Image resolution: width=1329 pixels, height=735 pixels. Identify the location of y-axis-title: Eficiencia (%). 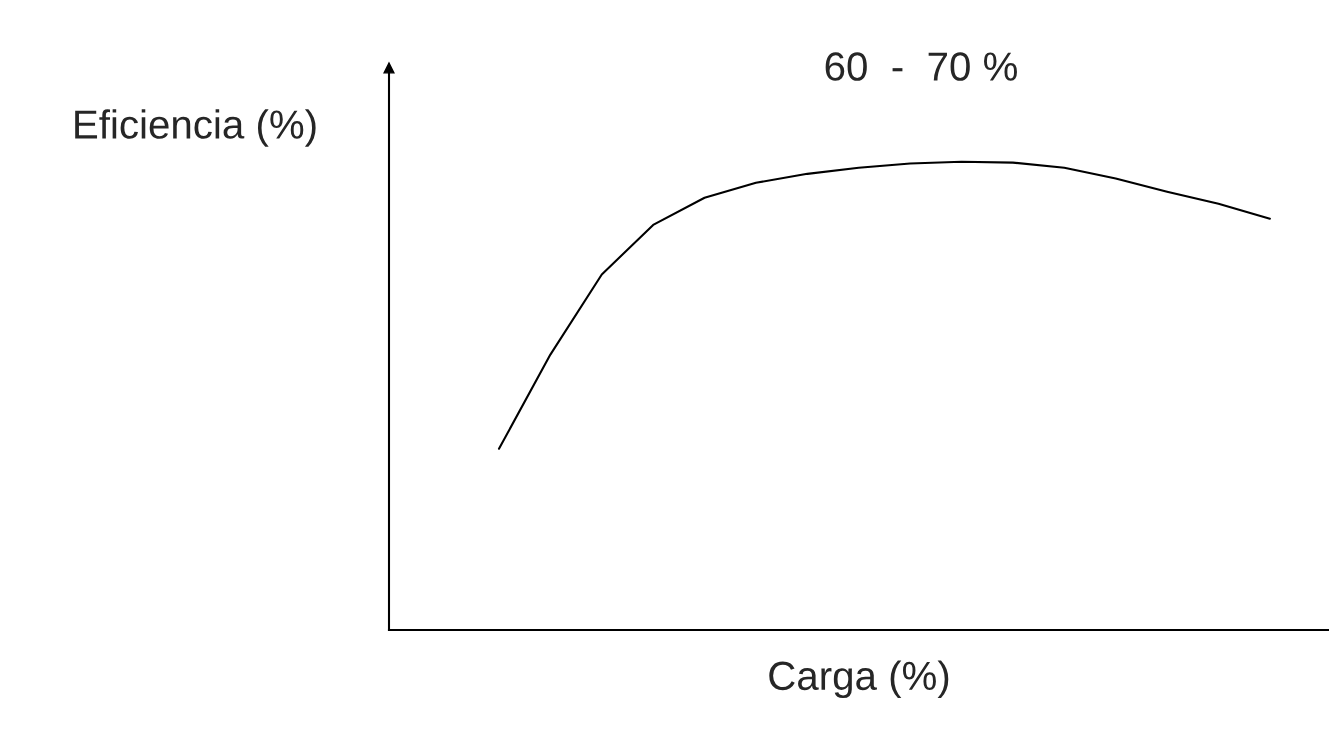
(195, 128).